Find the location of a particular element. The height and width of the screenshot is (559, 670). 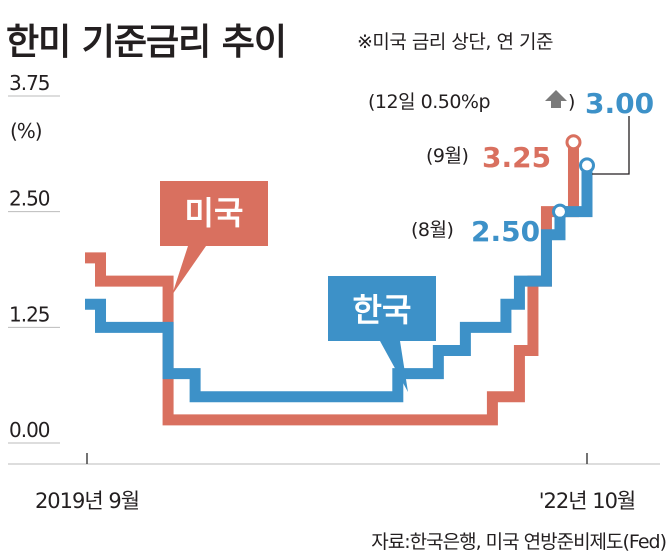

korea-legend-box: 한국 is located at coordinates (382, 334).